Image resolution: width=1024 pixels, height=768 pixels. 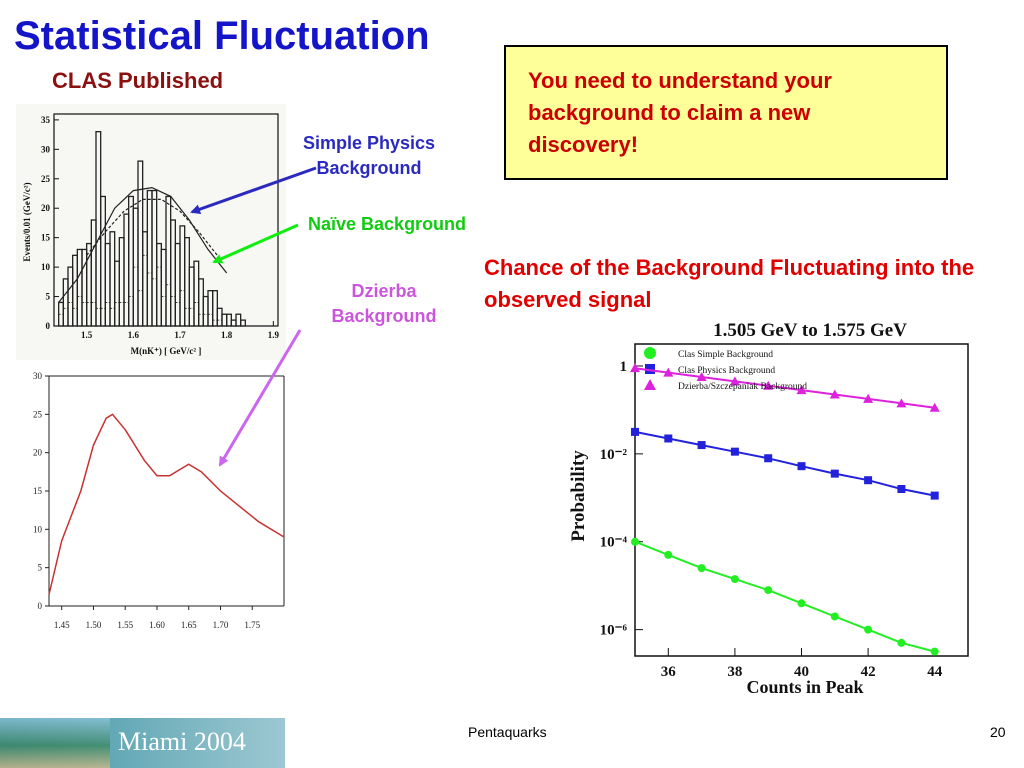 What do you see at coordinates (40, 606) in the screenshot?
I see `curve-y-tick-label: 0` at bounding box center [40, 606].